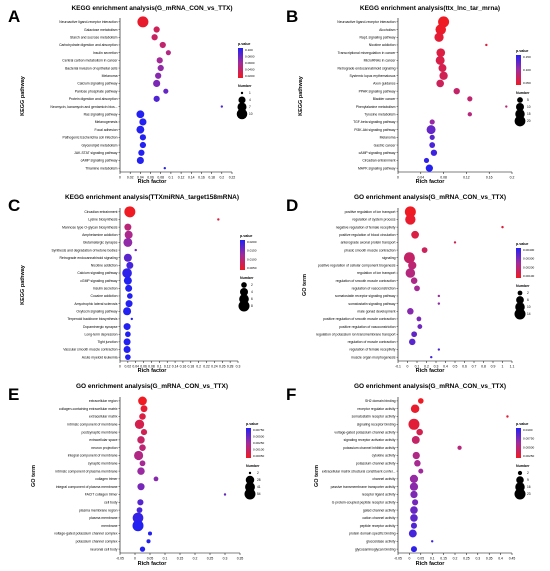 This screenshot has width=550, height=571. What do you see at coordinates (375, 130) in the screenshot?
I see `y-tick-label-b: PI3K-Akt signaling pathway` at bounding box center [375, 130].